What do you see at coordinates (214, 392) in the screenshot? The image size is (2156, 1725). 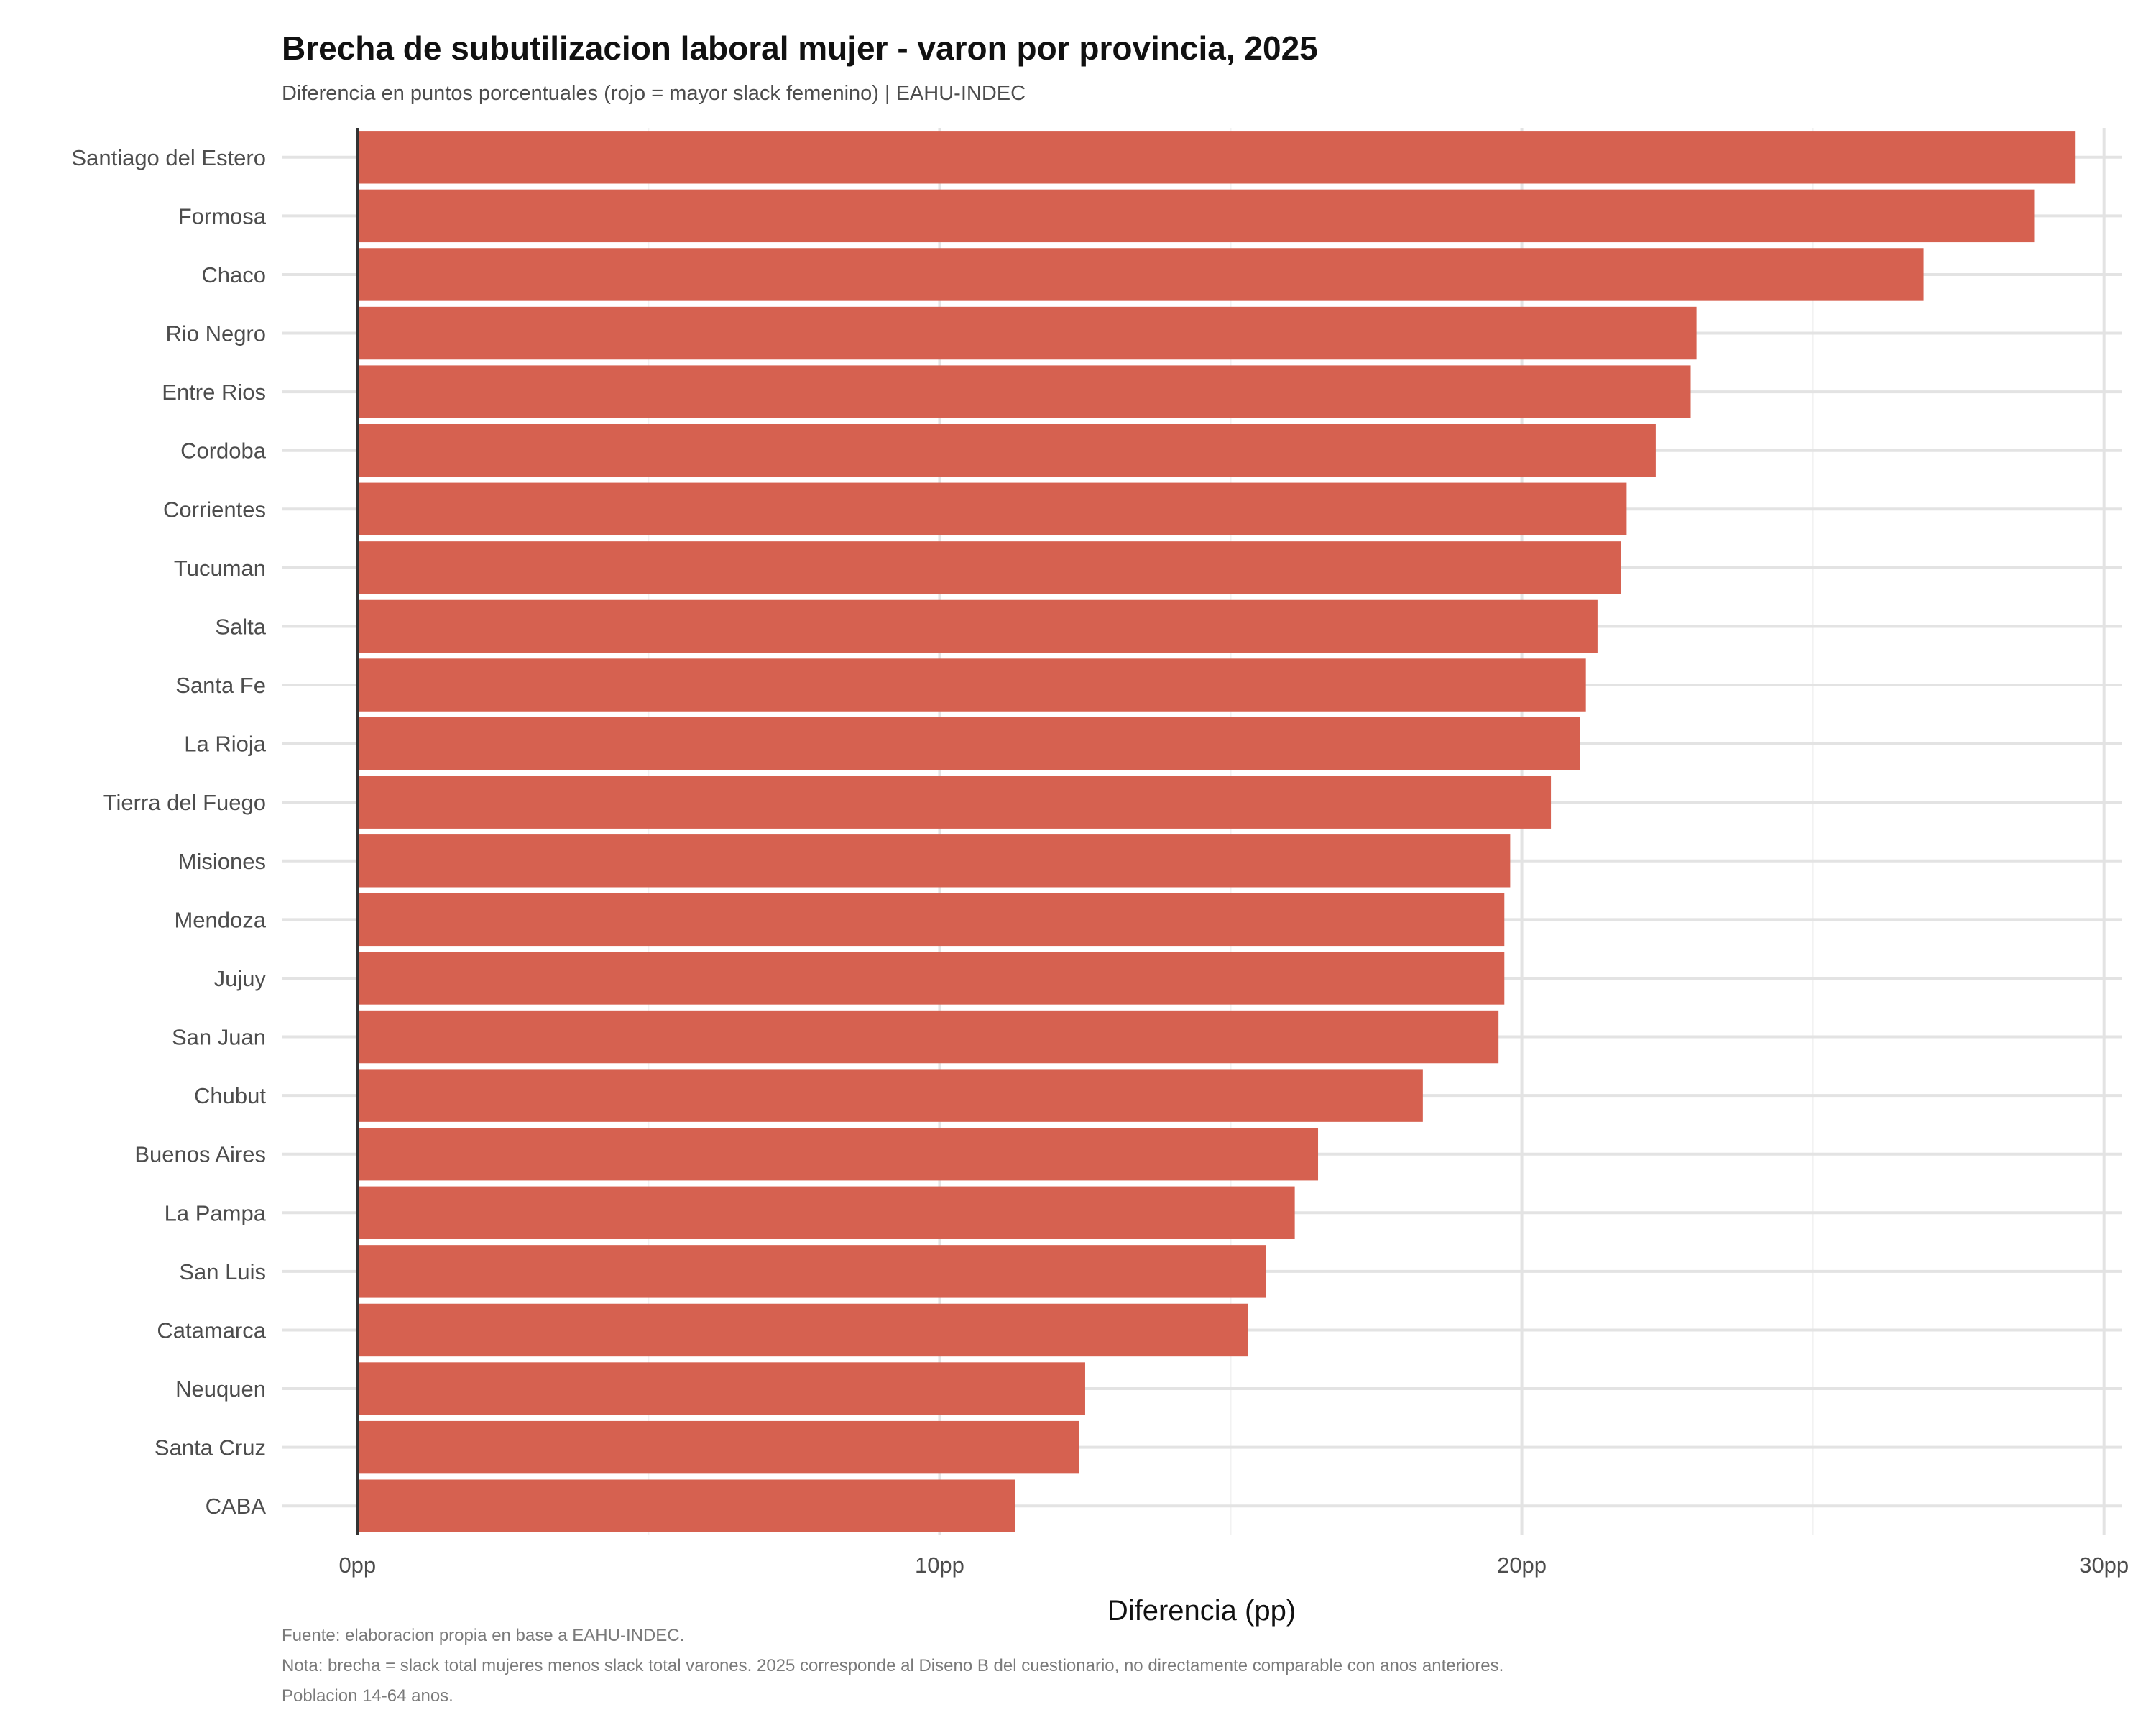 I see `y-axis-label: Entre Rios` at bounding box center [214, 392].